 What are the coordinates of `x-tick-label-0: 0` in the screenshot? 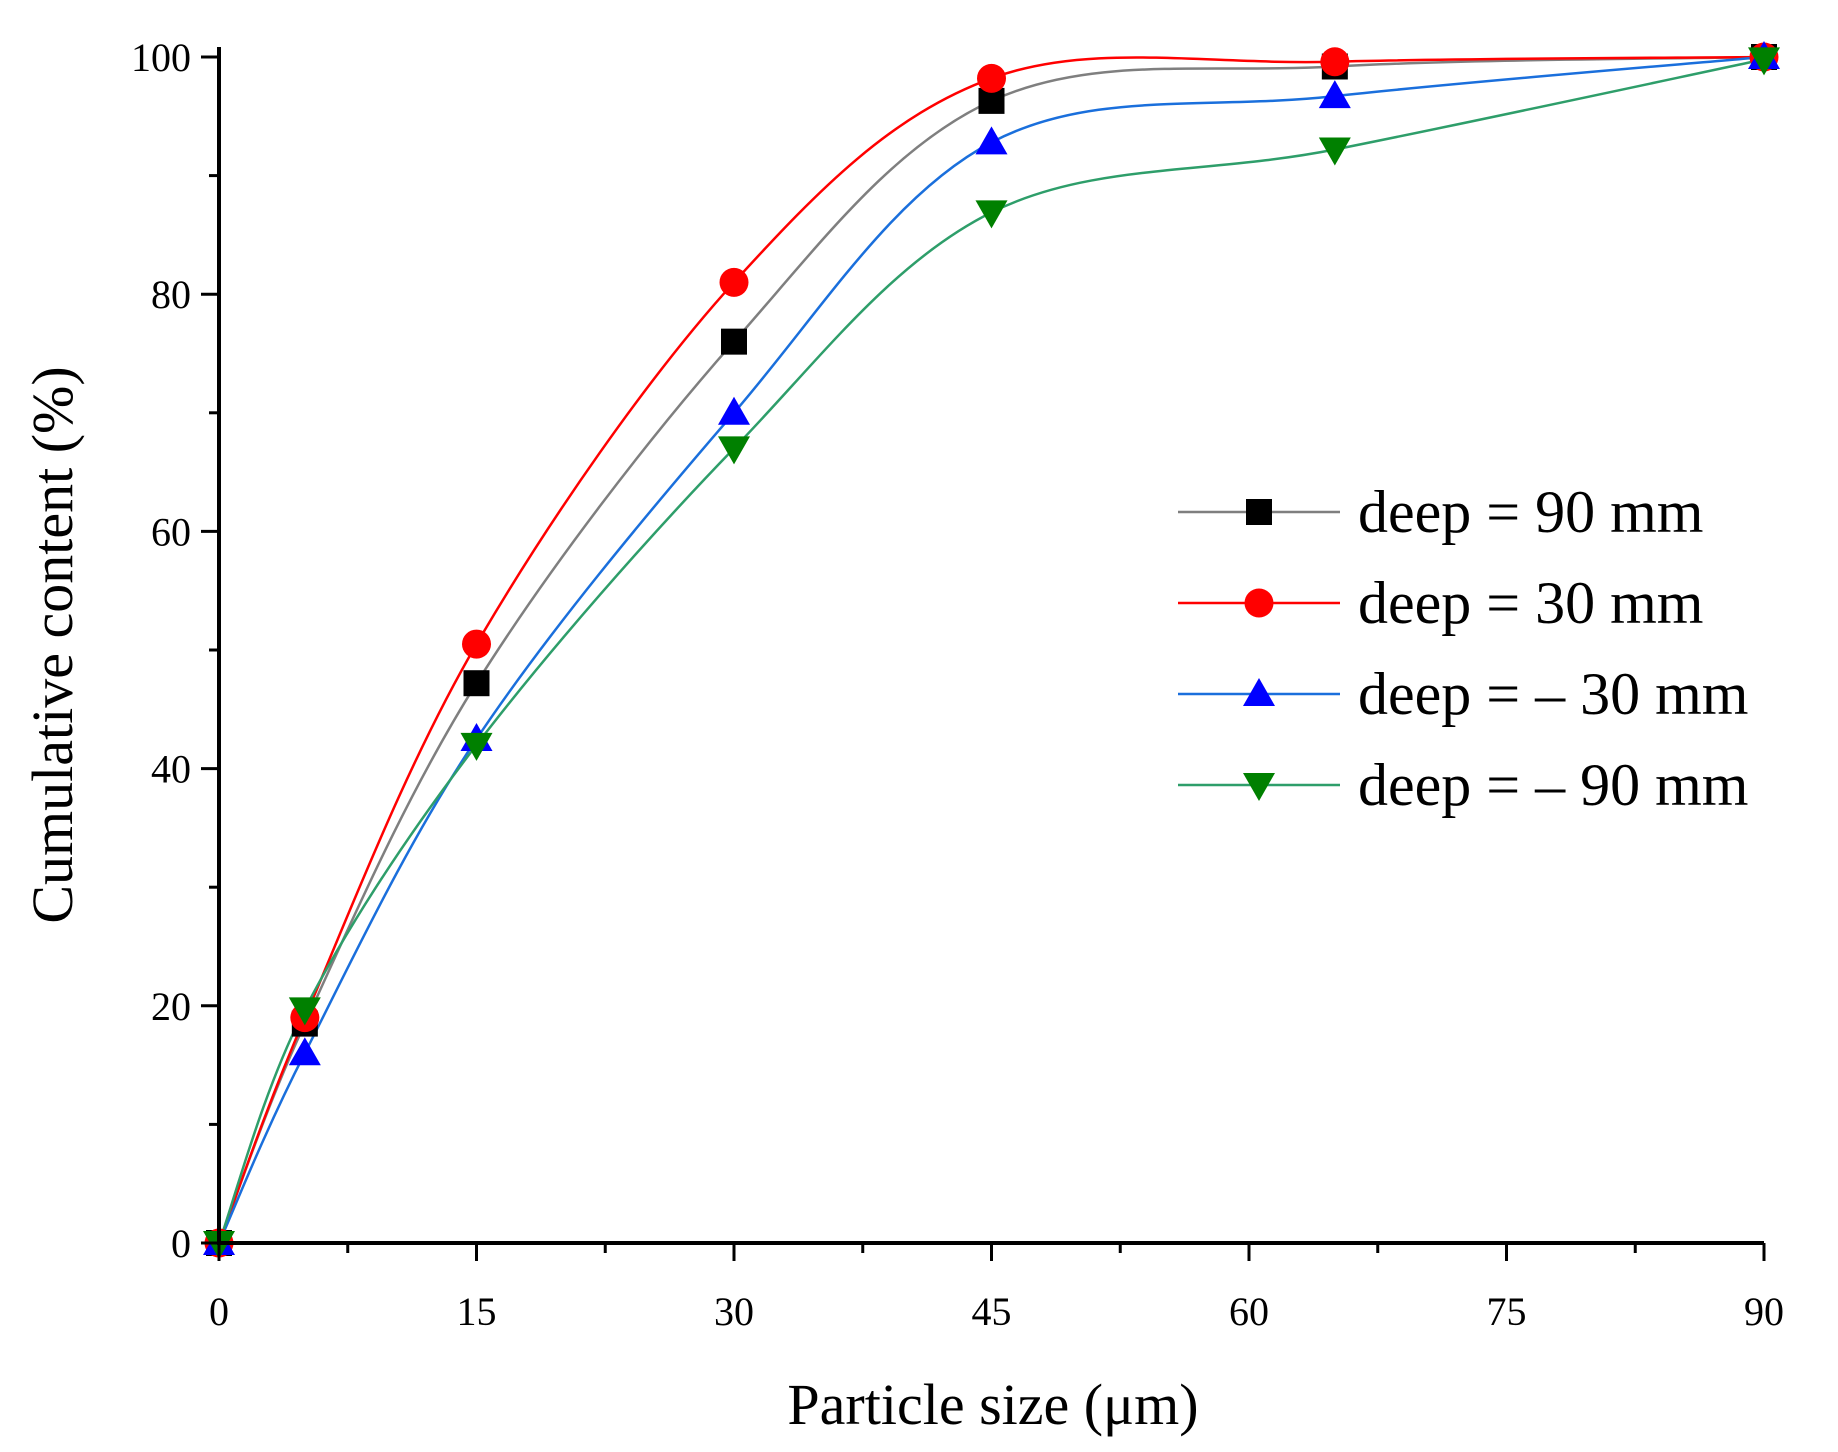 It's located at (219, 1311).